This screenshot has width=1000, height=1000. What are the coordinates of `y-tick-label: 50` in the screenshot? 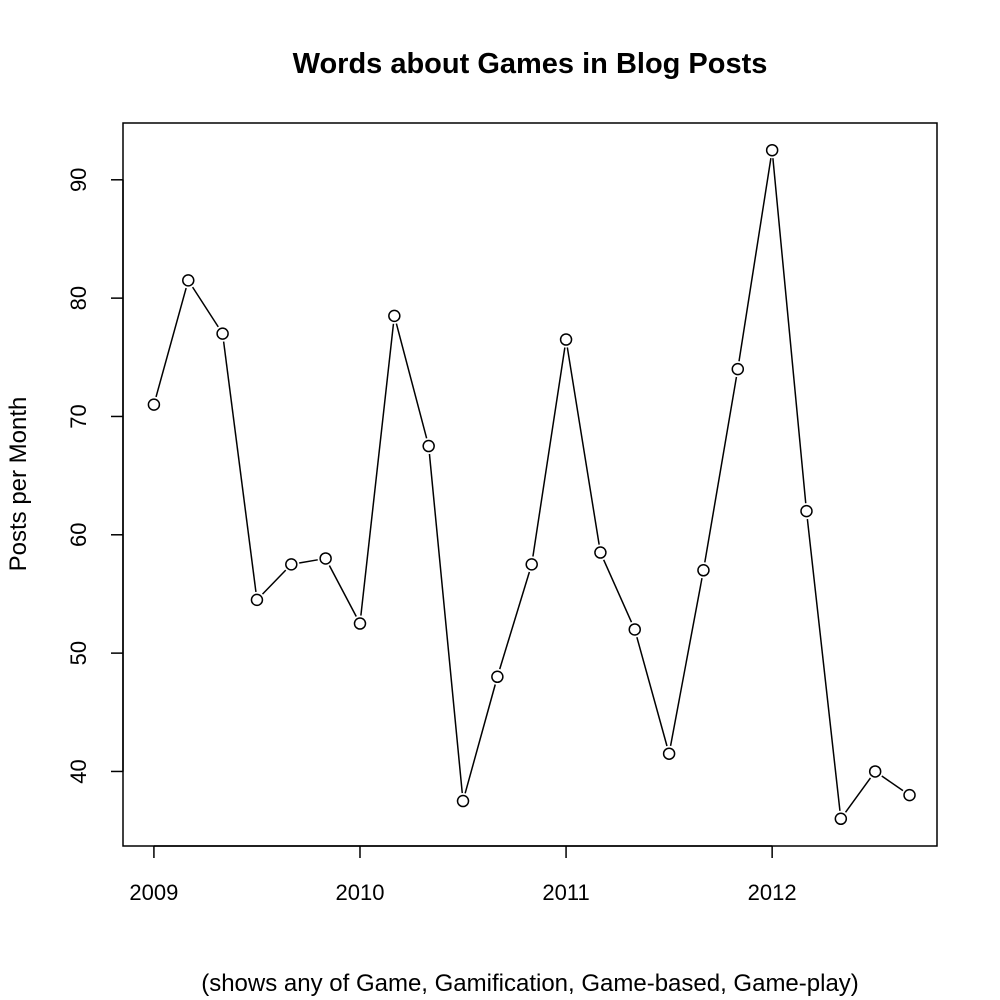 It's located at (78, 653).